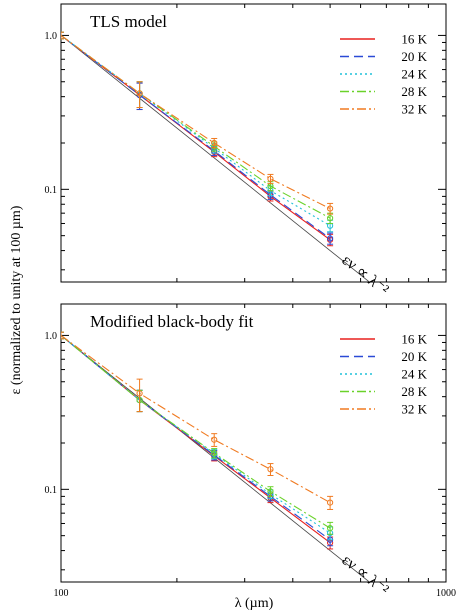 This screenshot has width=463, height=614. Describe the element at coordinates (128, 21) in the screenshot. I see `panel-title: TLS model` at that location.